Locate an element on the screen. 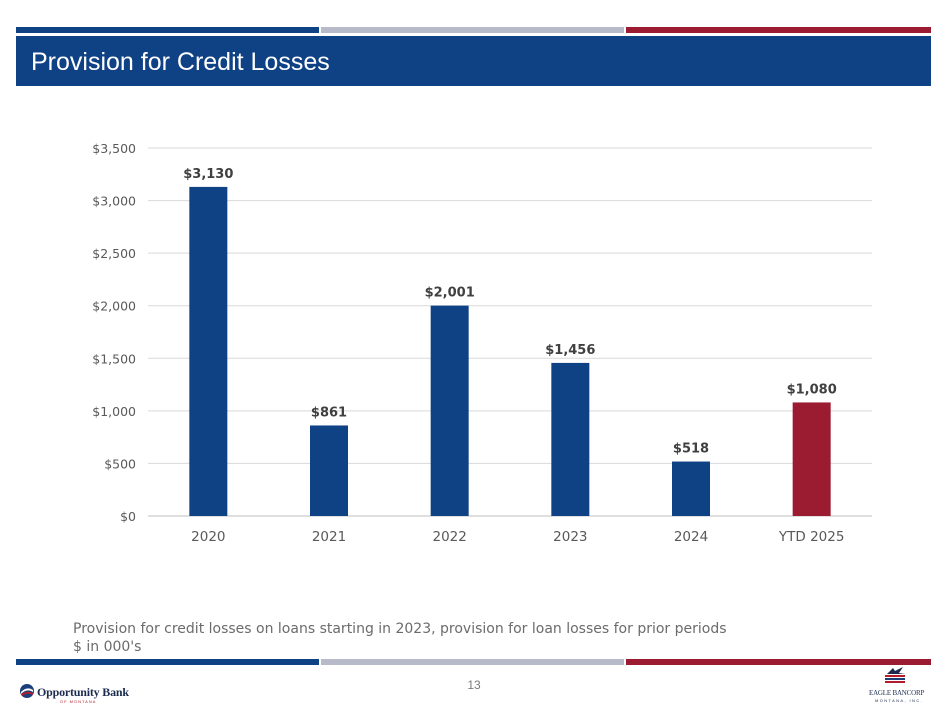 Image resolution: width=947 pixels, height=710 pixels. y-tick-label: $3,500 is located at coordinates (114, 148).